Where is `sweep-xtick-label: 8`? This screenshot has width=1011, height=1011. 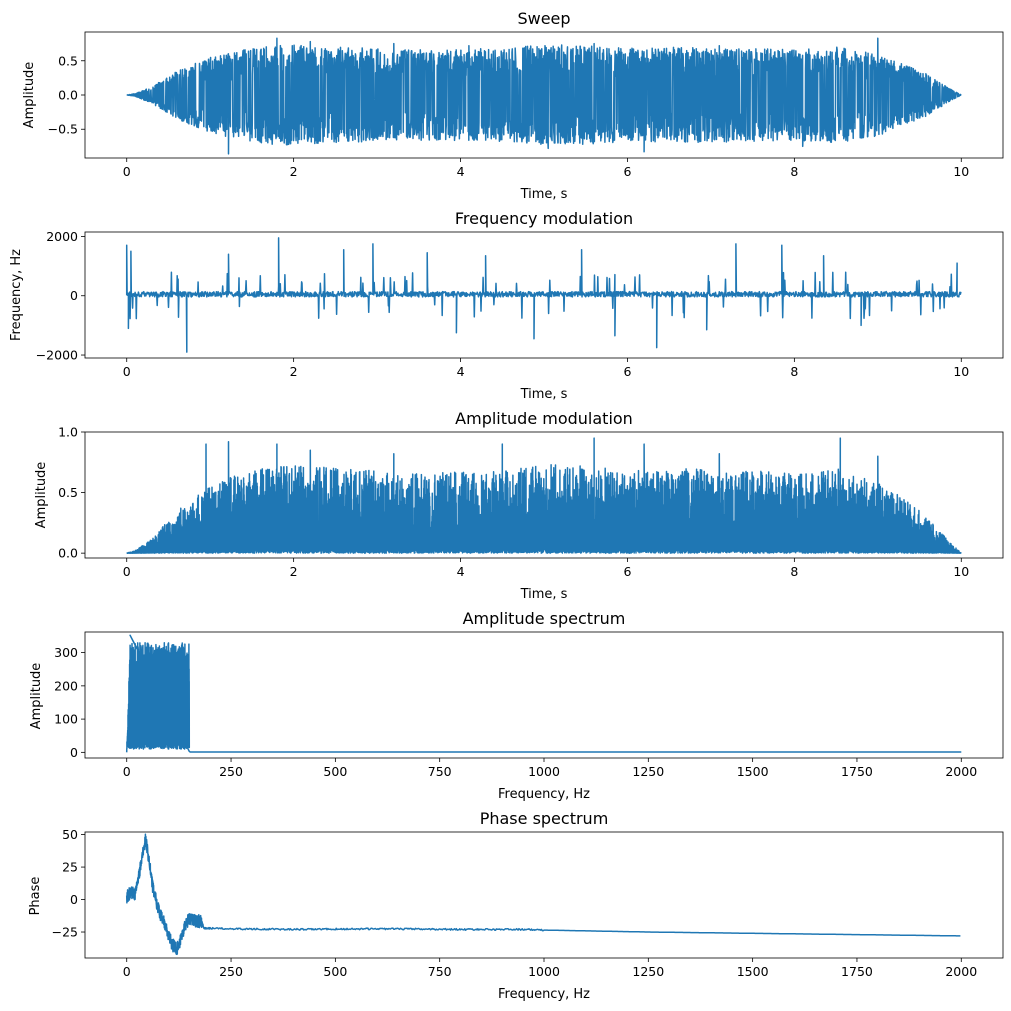 sweep-xtick-label: 8 is located at coordinates (794, 171).